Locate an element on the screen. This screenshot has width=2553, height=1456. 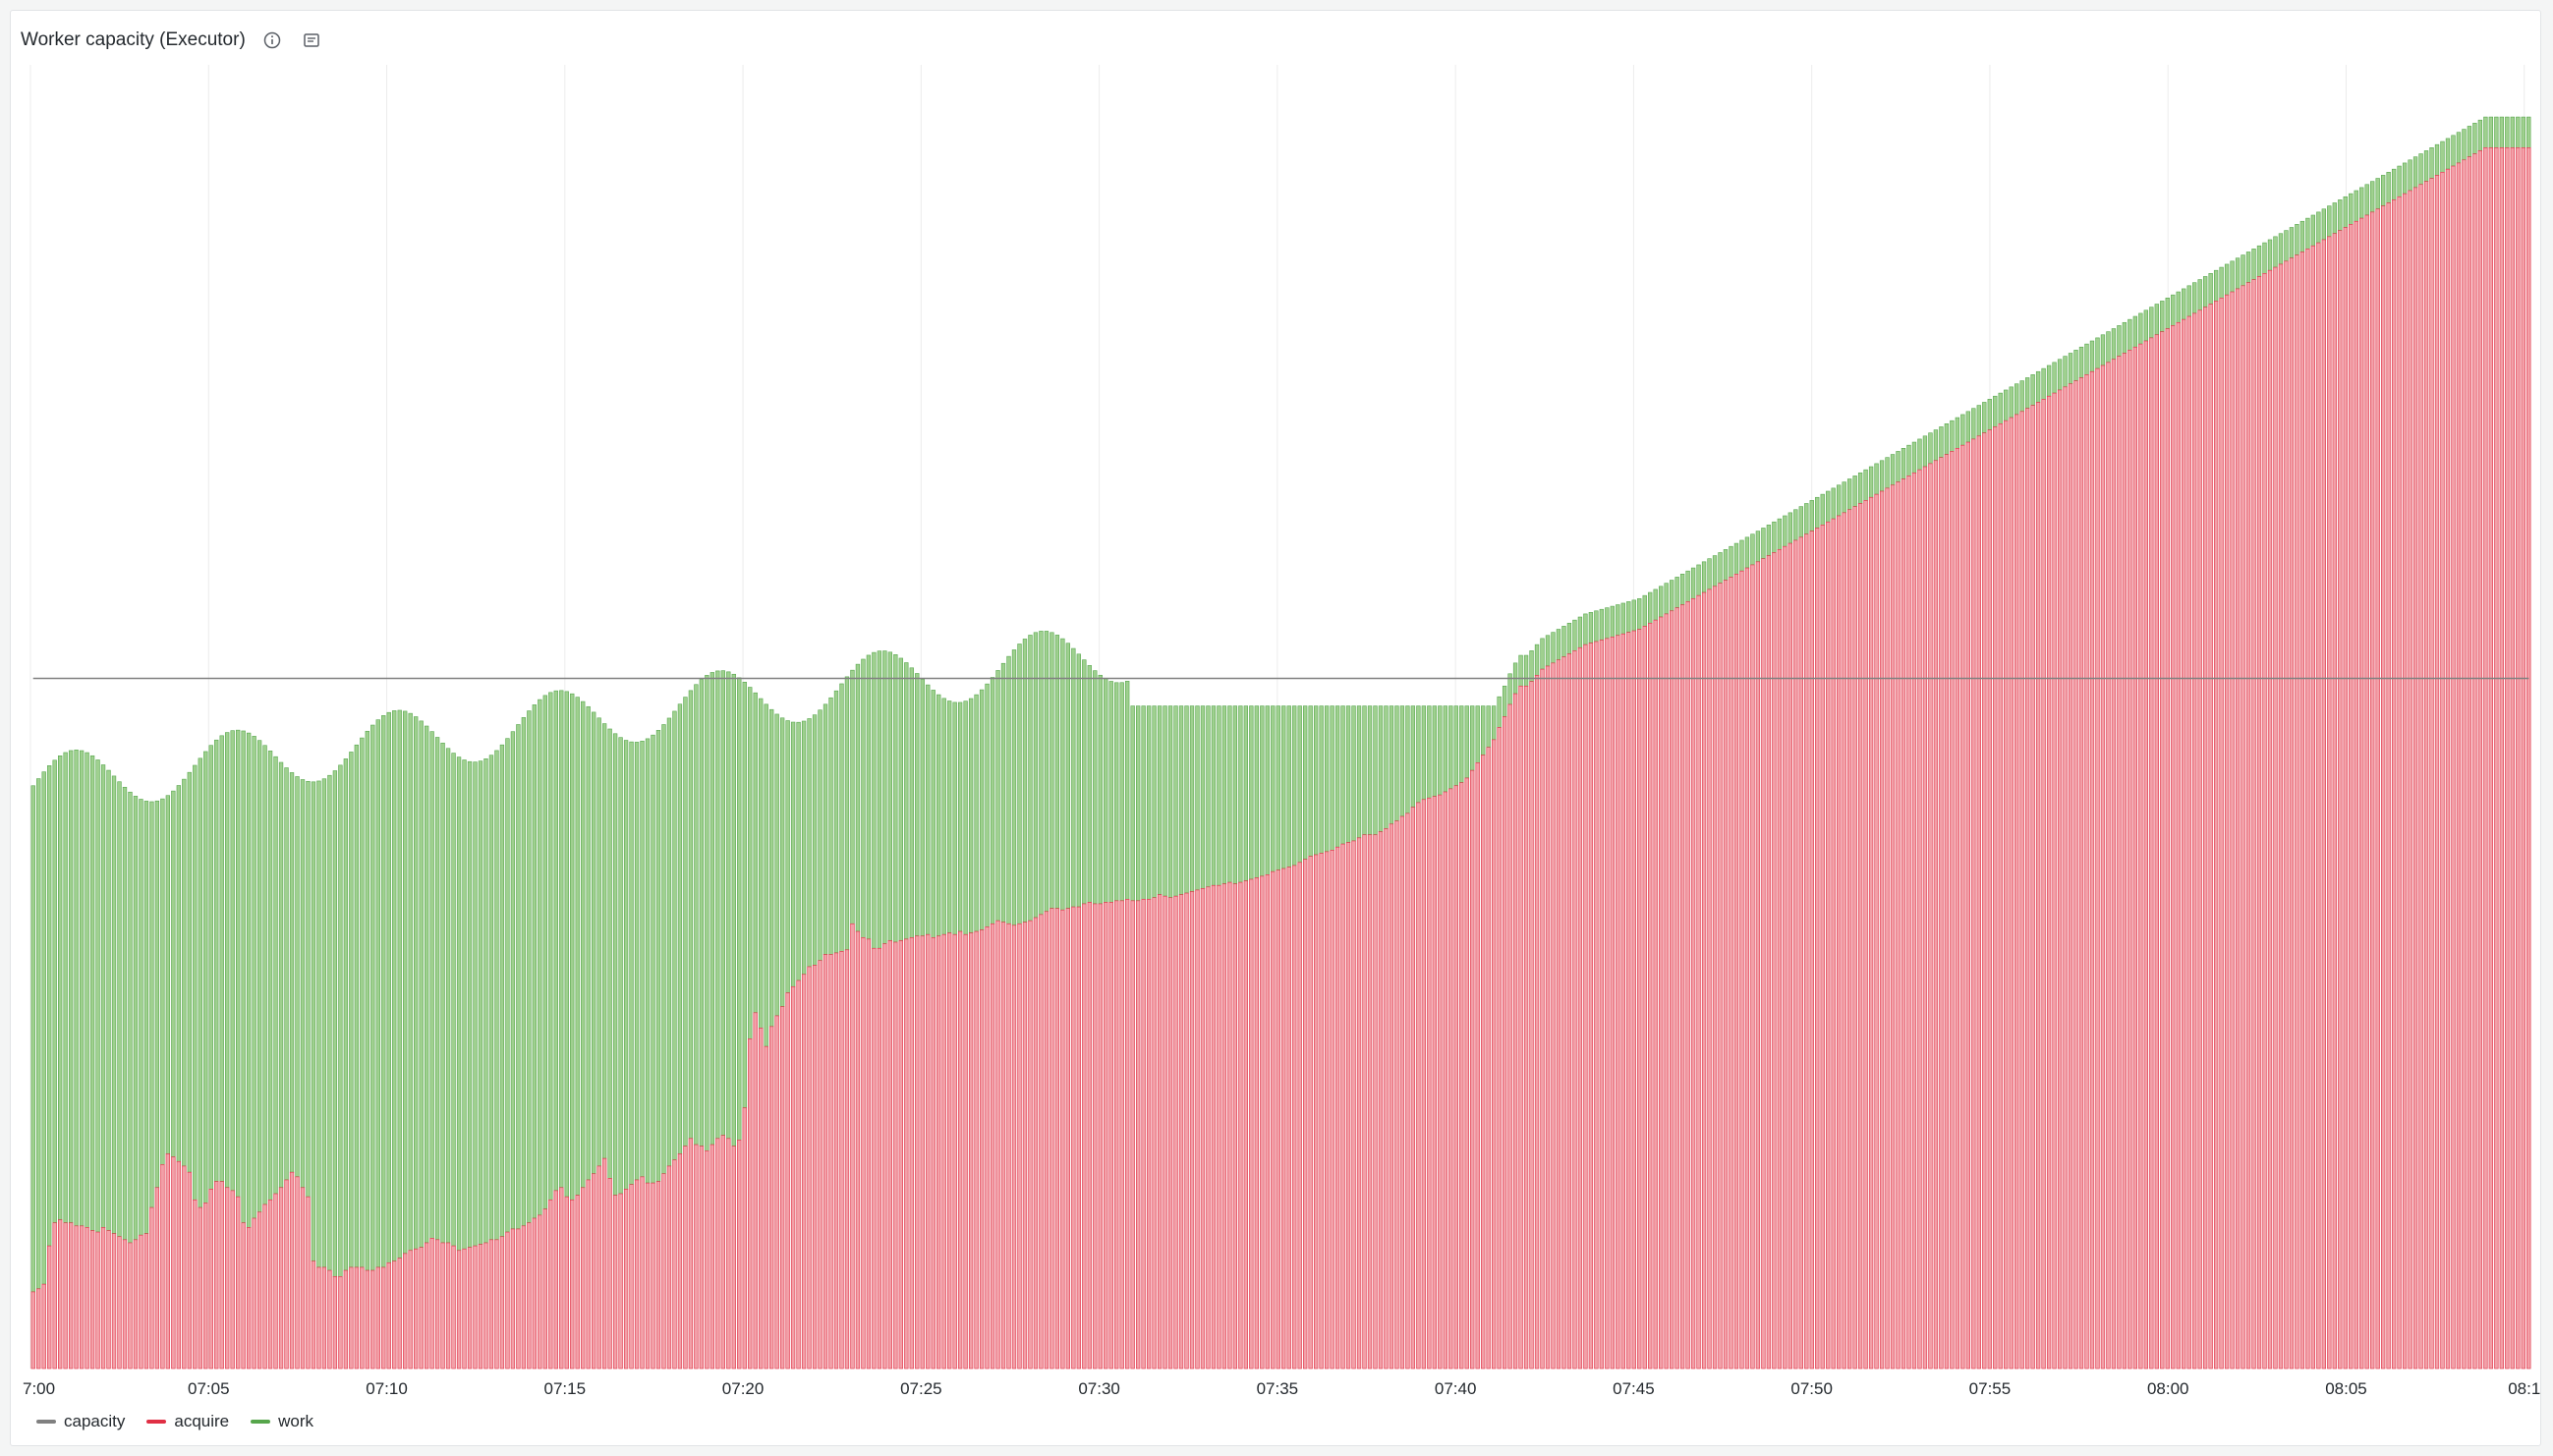
notes-icon is located at coordinates (312, 40).